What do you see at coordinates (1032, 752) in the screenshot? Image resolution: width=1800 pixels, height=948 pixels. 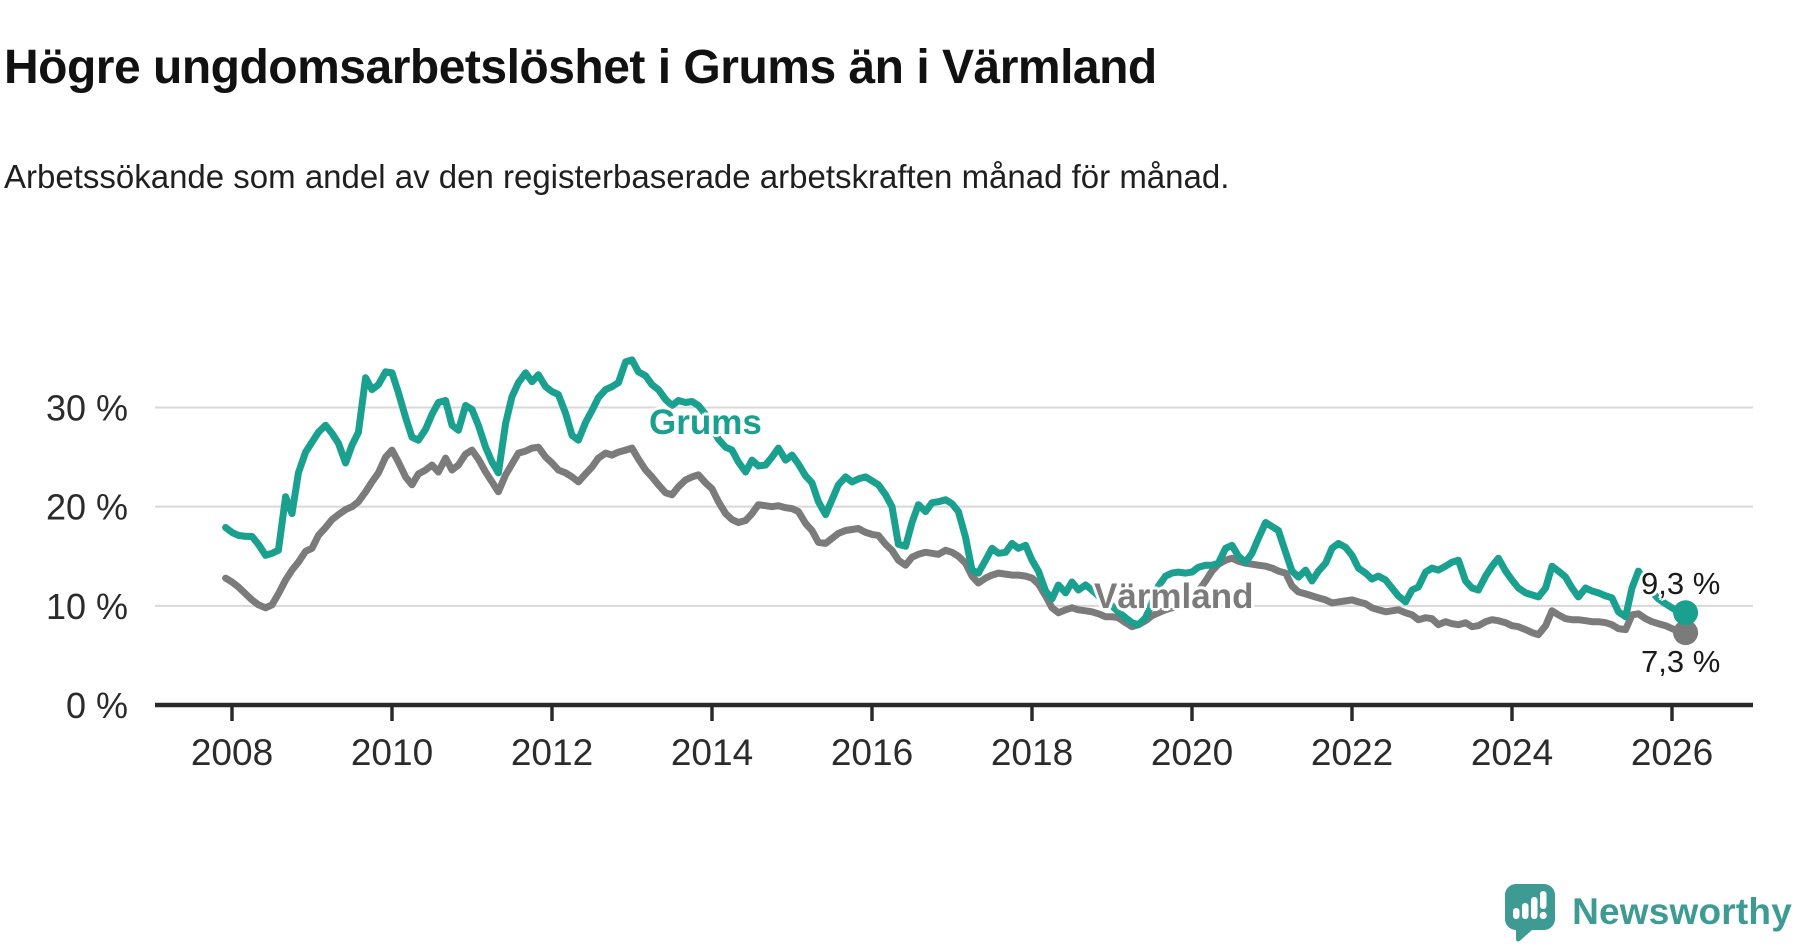 I see `x-tick-label: 2018` at bounding box center [1032, 752].